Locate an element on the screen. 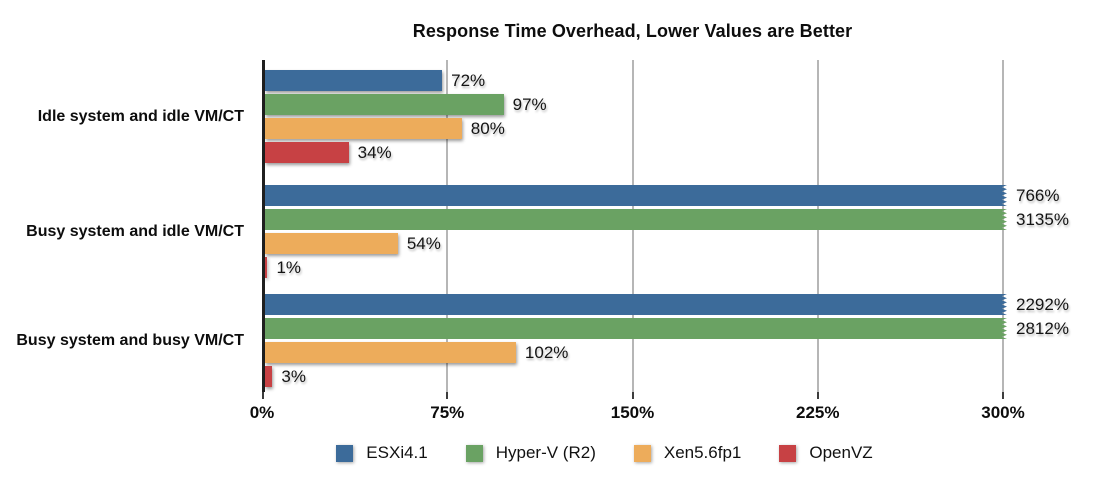 This screenshot has height=484, width=1093. bar-row: 766% is located at coordinates (662, 195).